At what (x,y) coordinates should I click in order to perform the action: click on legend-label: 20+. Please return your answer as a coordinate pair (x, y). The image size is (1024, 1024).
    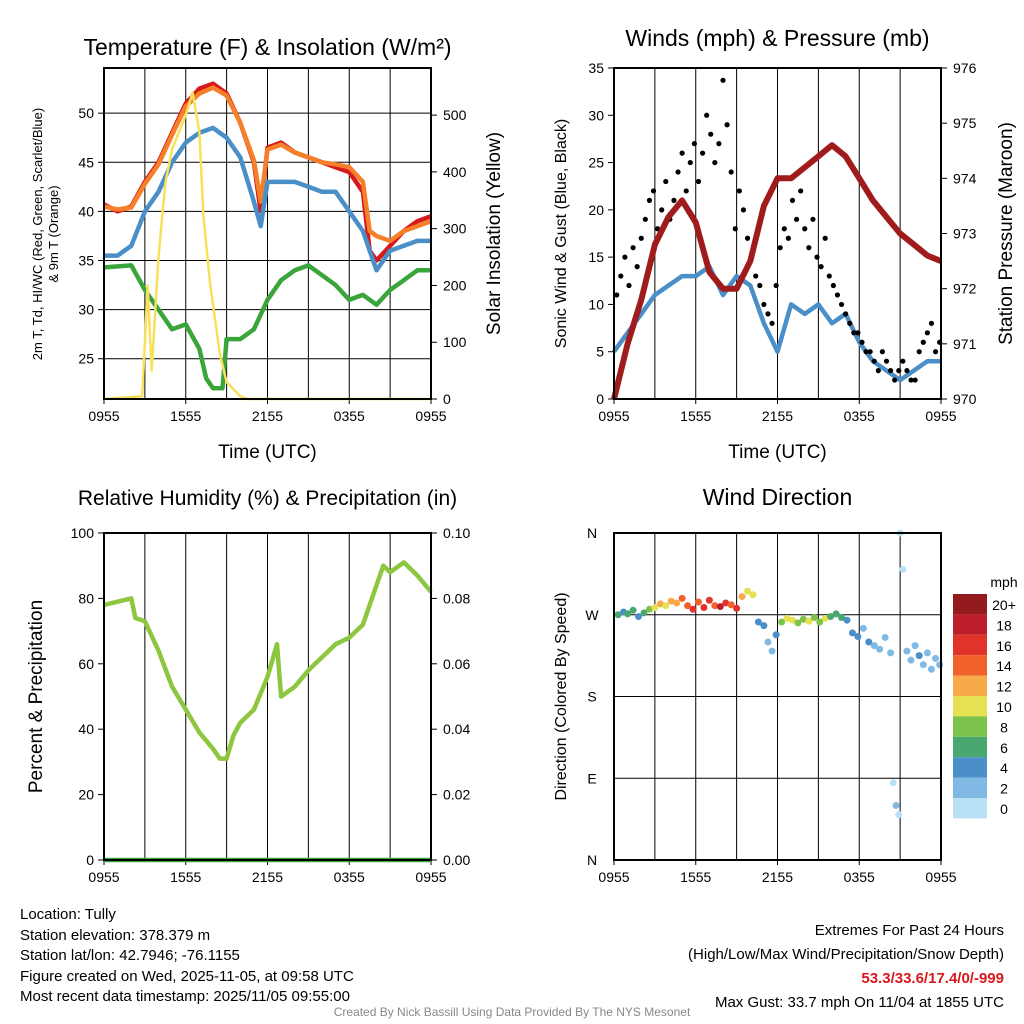
    Looking at the image, I should click on (1004, 605).